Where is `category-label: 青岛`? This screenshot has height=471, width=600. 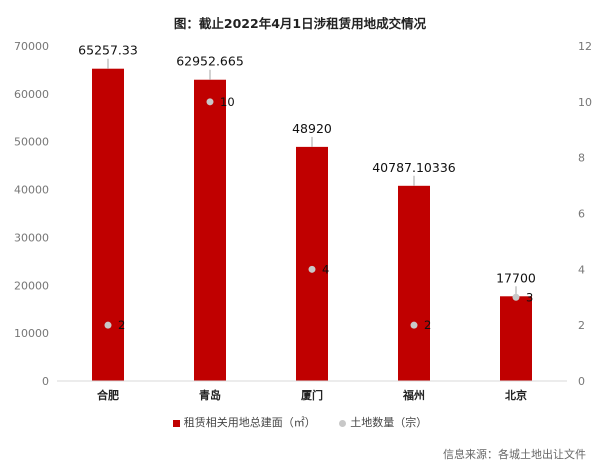
category-label: 青岛 is located at coordinates (210, 395).